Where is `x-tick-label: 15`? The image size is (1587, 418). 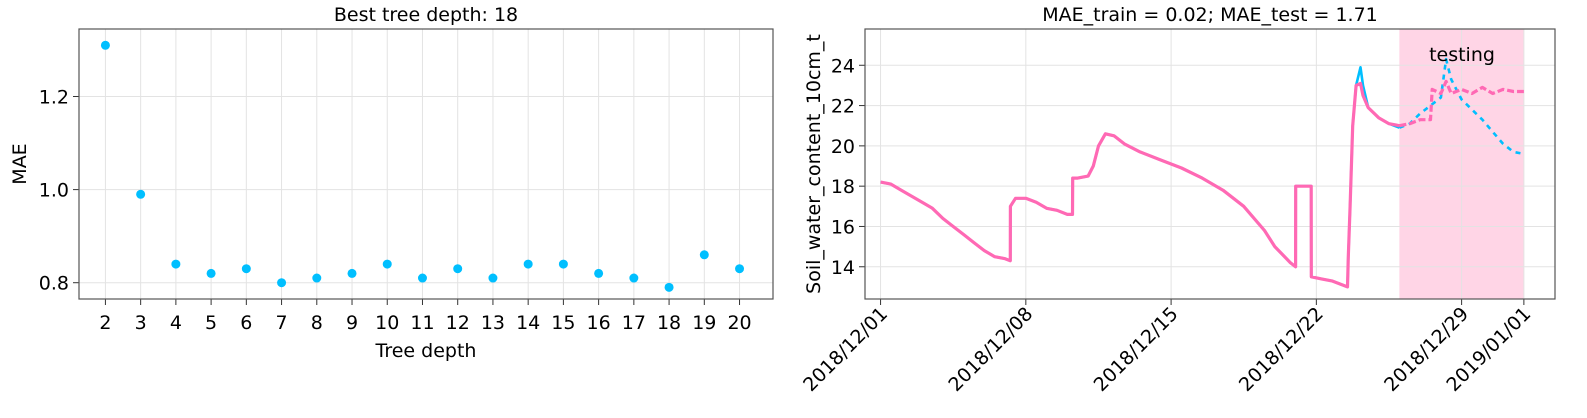 x-tick-label: 15 is located at coordinates (563, 323).